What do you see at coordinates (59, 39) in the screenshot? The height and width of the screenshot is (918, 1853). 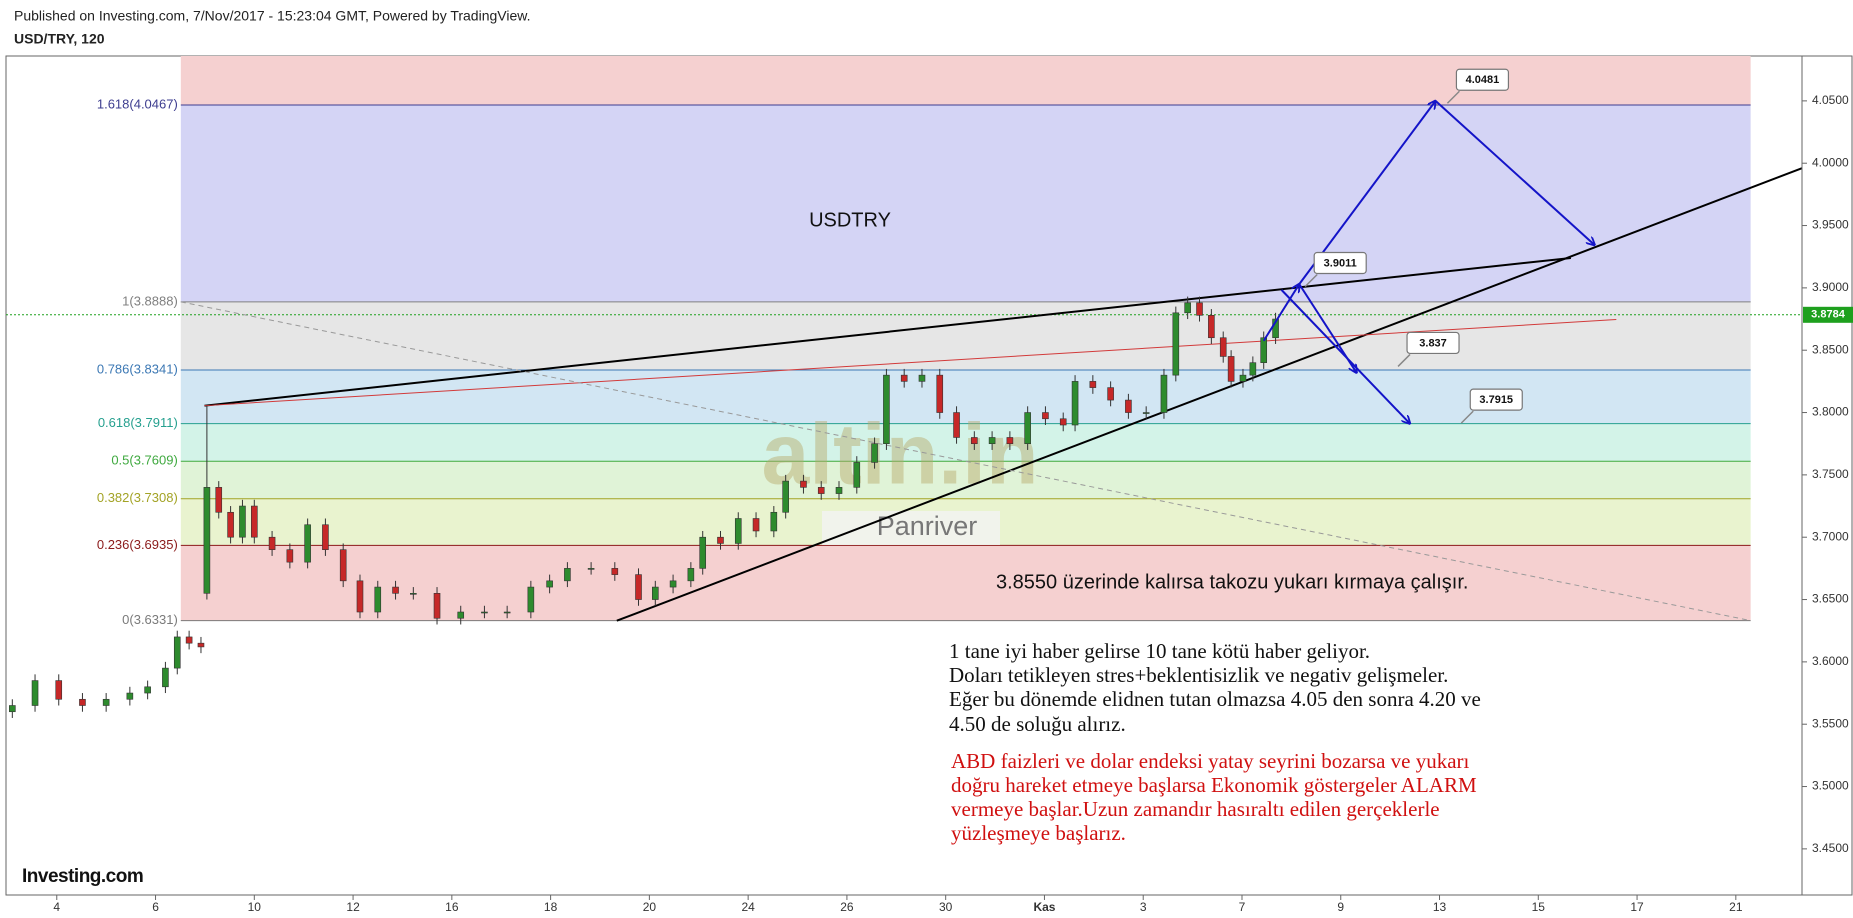 I see `symbol-line: USD/TRY, 120` at bounding box center [59, 39].